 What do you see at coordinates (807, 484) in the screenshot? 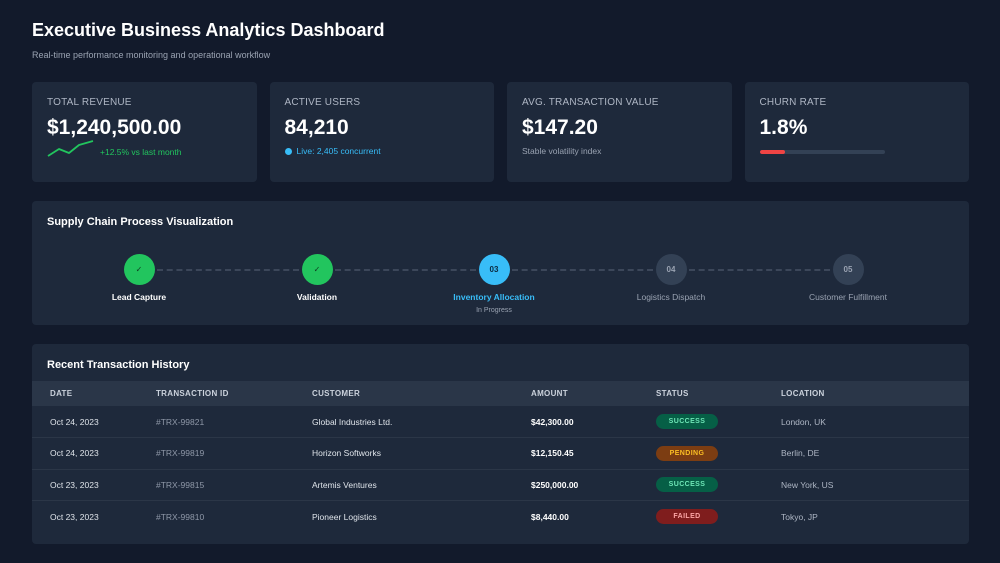
I see `location-cell: New York, US` at bounding box center [807, 484].